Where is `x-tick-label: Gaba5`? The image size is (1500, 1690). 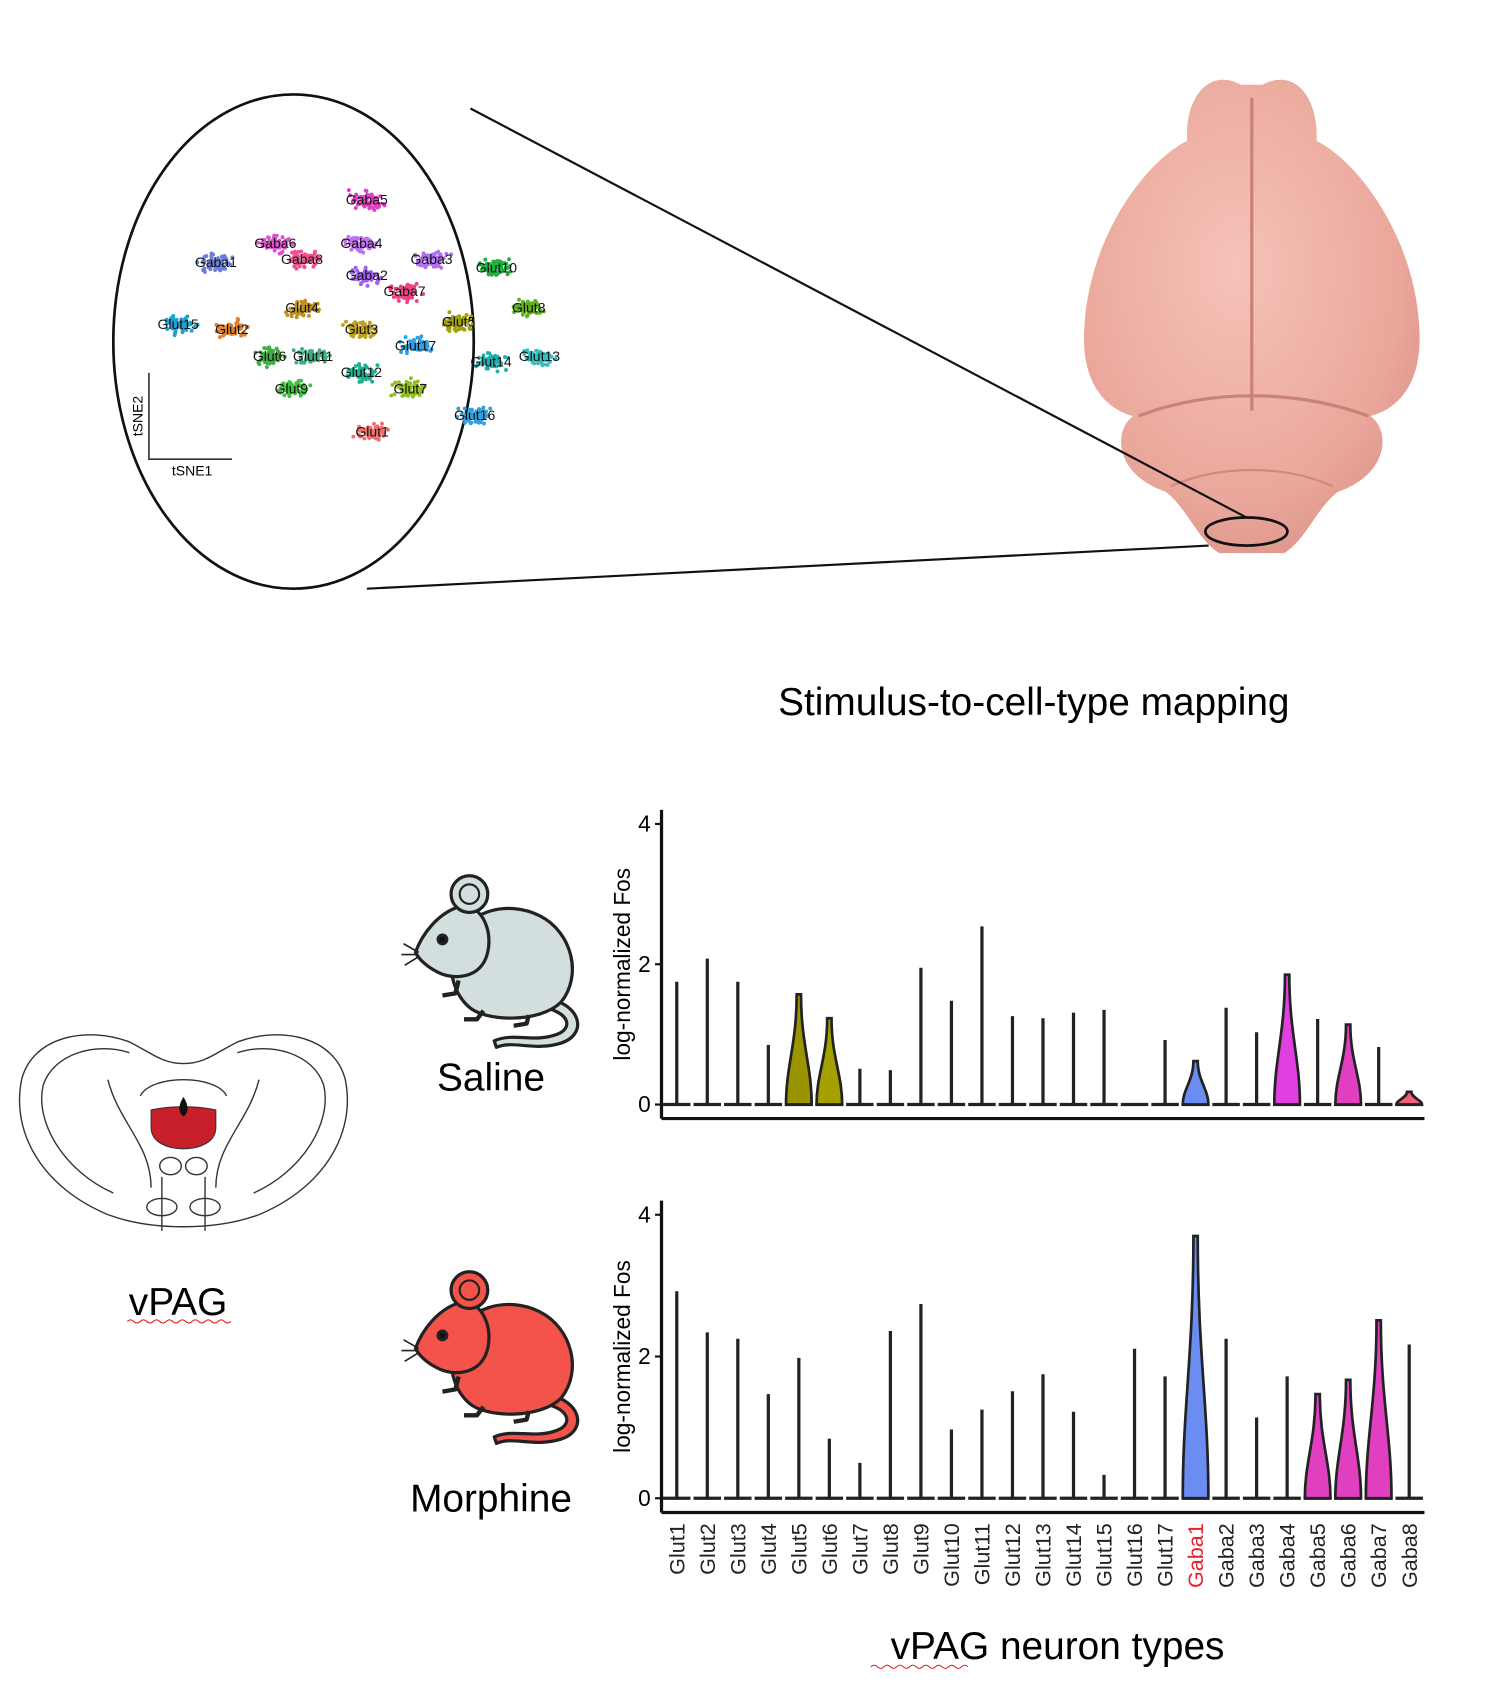 x-tick-label: Gaba5 is located at coordinates (1317, 1555).